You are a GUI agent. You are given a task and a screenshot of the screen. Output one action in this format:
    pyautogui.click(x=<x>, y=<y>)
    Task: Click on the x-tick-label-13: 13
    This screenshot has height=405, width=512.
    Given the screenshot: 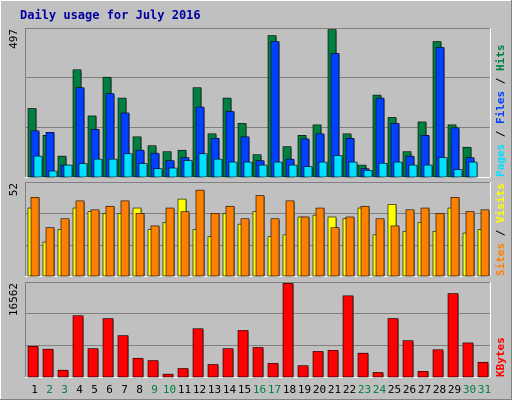 What is the action you would take?
    pyautogui.click(x=214, y=389)
    